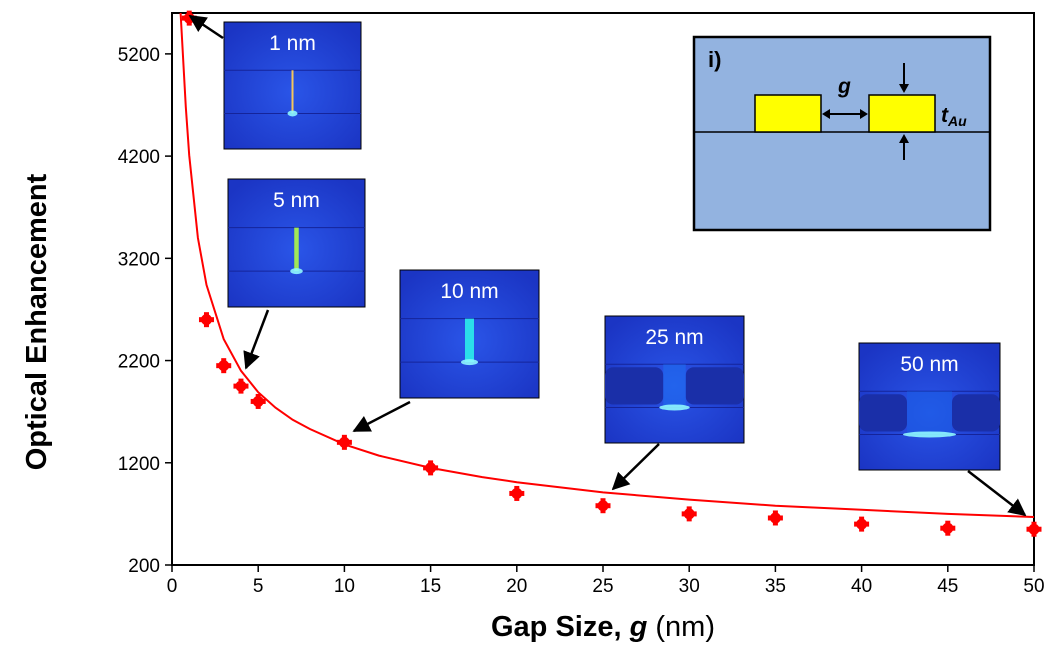 The height and width of the screenshot is (647, 1052). I want to click on x-tick-label: 35, so click(775, 586).